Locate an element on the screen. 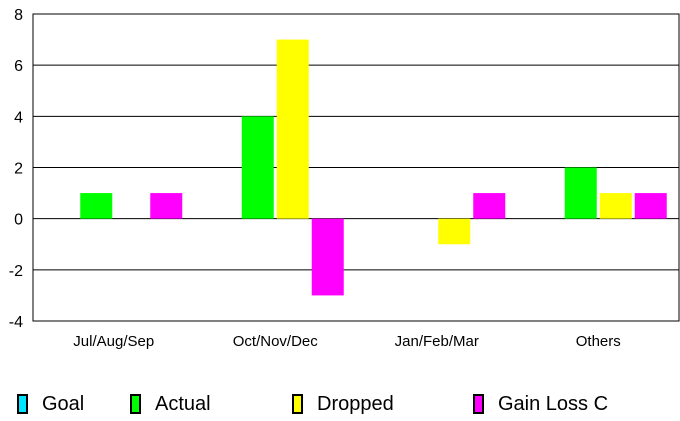 The image size is (680, 421). legend-item: Actual is located at coordinates (170, 404).